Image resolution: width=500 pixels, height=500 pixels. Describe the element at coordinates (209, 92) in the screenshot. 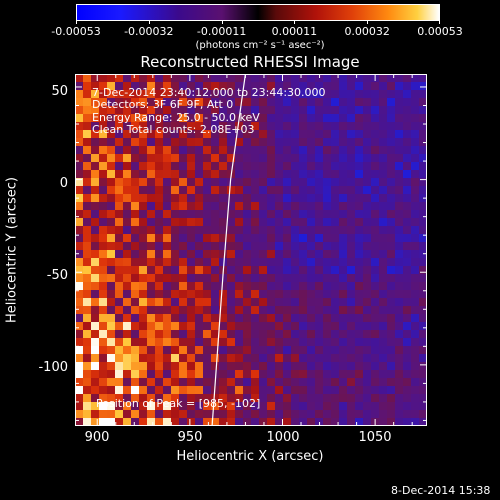

I see `annotation-time-range: 7-Dec-2014 23:40:12.000 to 23:44:30.000` at that location.